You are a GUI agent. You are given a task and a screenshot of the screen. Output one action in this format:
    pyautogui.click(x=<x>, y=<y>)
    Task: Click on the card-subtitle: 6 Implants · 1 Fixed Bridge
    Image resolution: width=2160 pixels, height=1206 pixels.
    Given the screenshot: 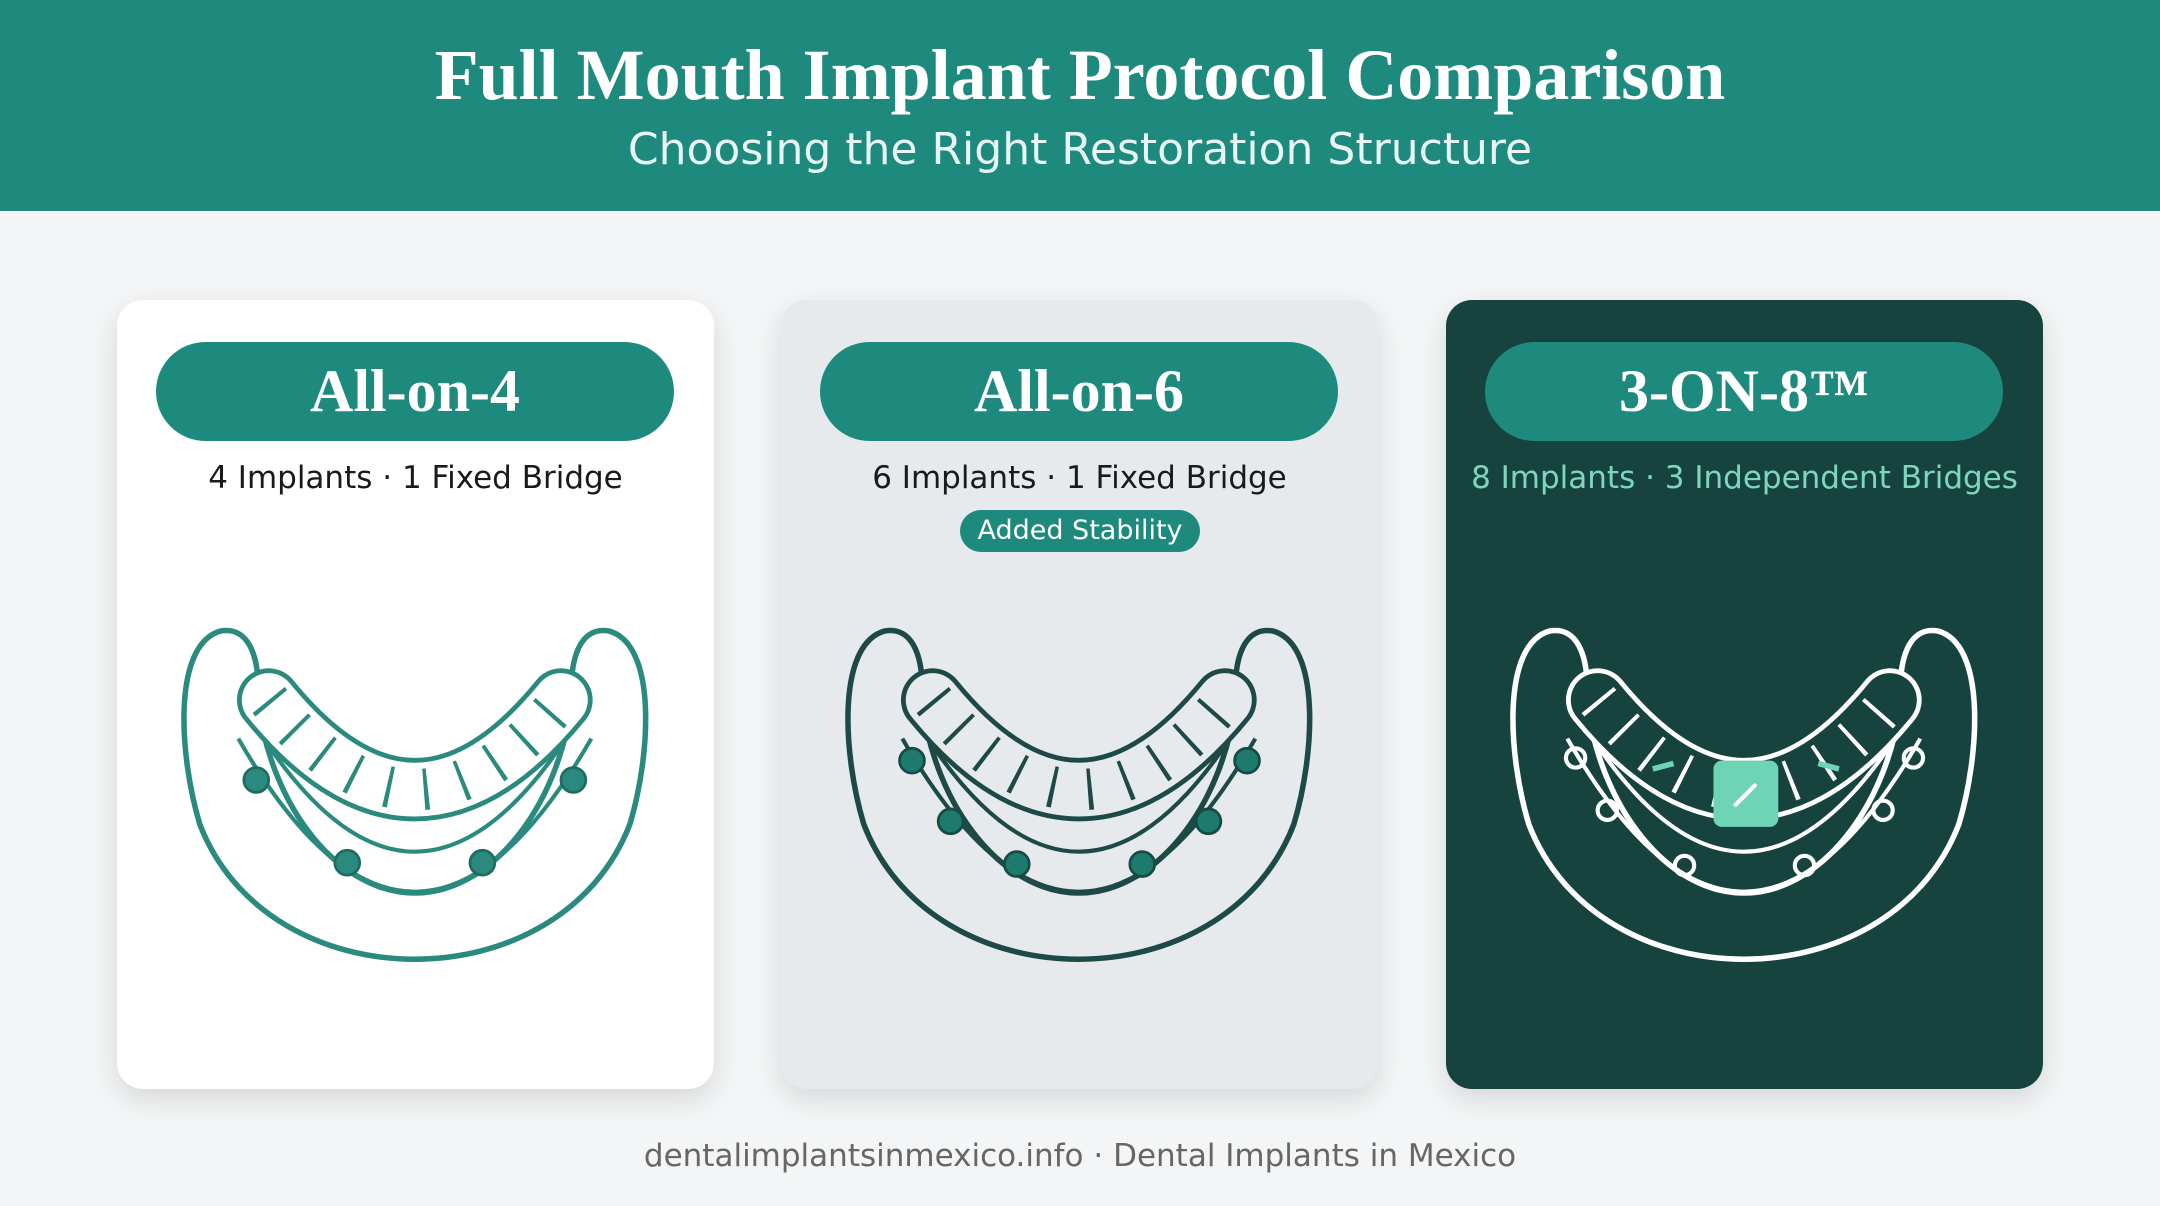 What is the action you would take?
    pyautogui.click(x=1079, y=478)
    